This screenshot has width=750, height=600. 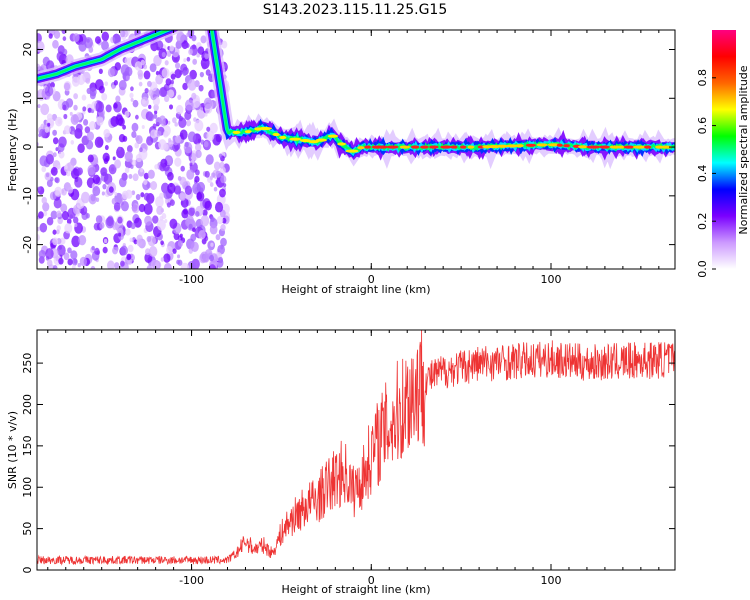 What do you see at coordinates (191, 580) in the screenshot?
I see `snr-xtick-label: -100` at bounding box center [191, 580].